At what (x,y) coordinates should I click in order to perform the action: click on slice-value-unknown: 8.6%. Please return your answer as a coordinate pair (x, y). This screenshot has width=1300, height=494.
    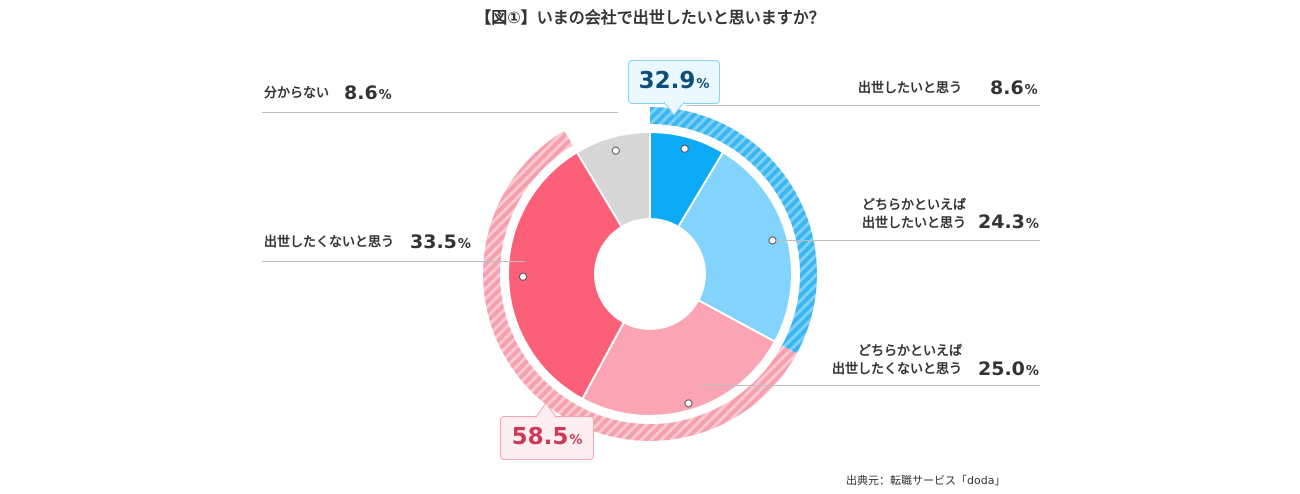
    Looking at the image, I should click on (368, 93).